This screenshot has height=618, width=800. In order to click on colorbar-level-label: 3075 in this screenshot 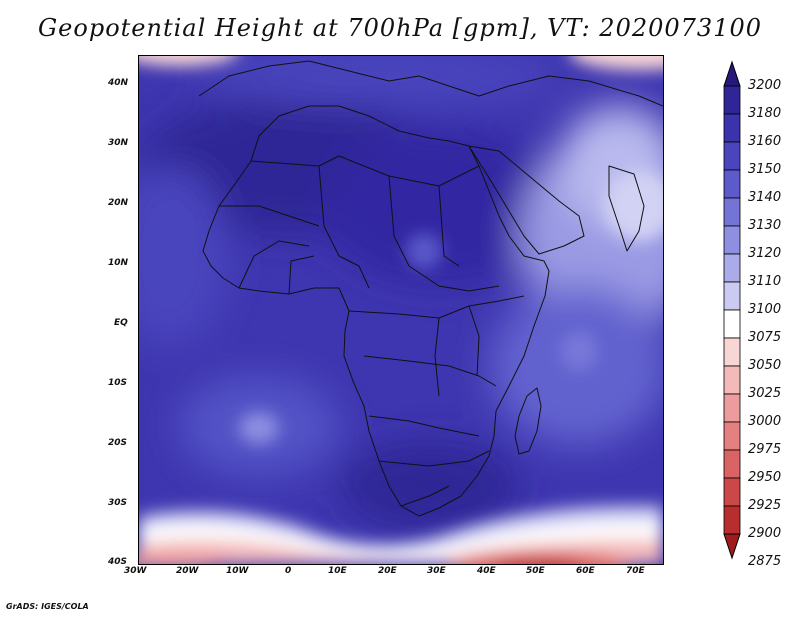, I will do `click(765, 337)`.